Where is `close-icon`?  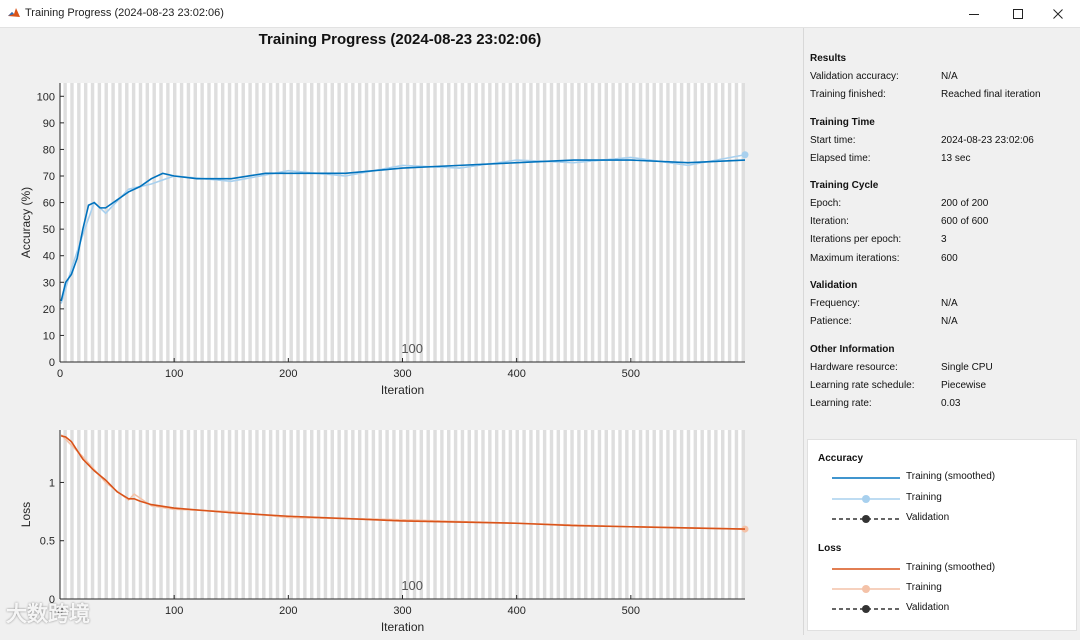
close-icon is located at coordinates (1058, 13).